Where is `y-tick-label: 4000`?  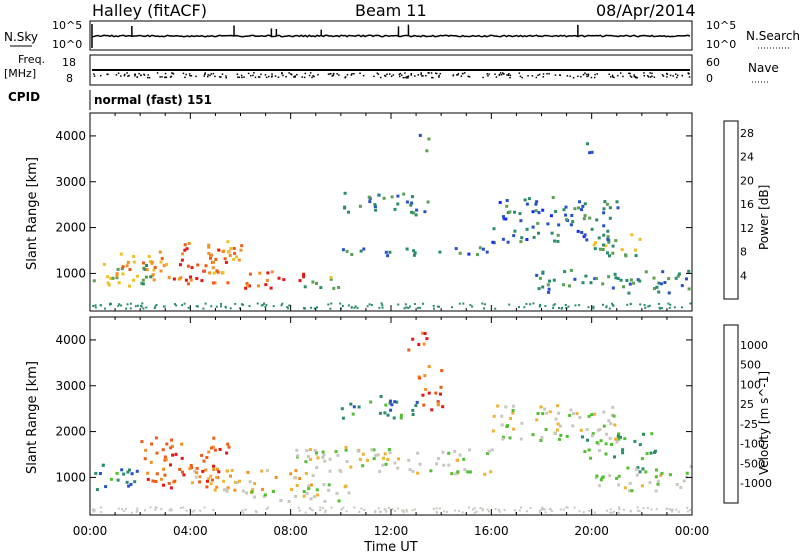 y-tick-label: 4000 is located at coordinates (70, 340).